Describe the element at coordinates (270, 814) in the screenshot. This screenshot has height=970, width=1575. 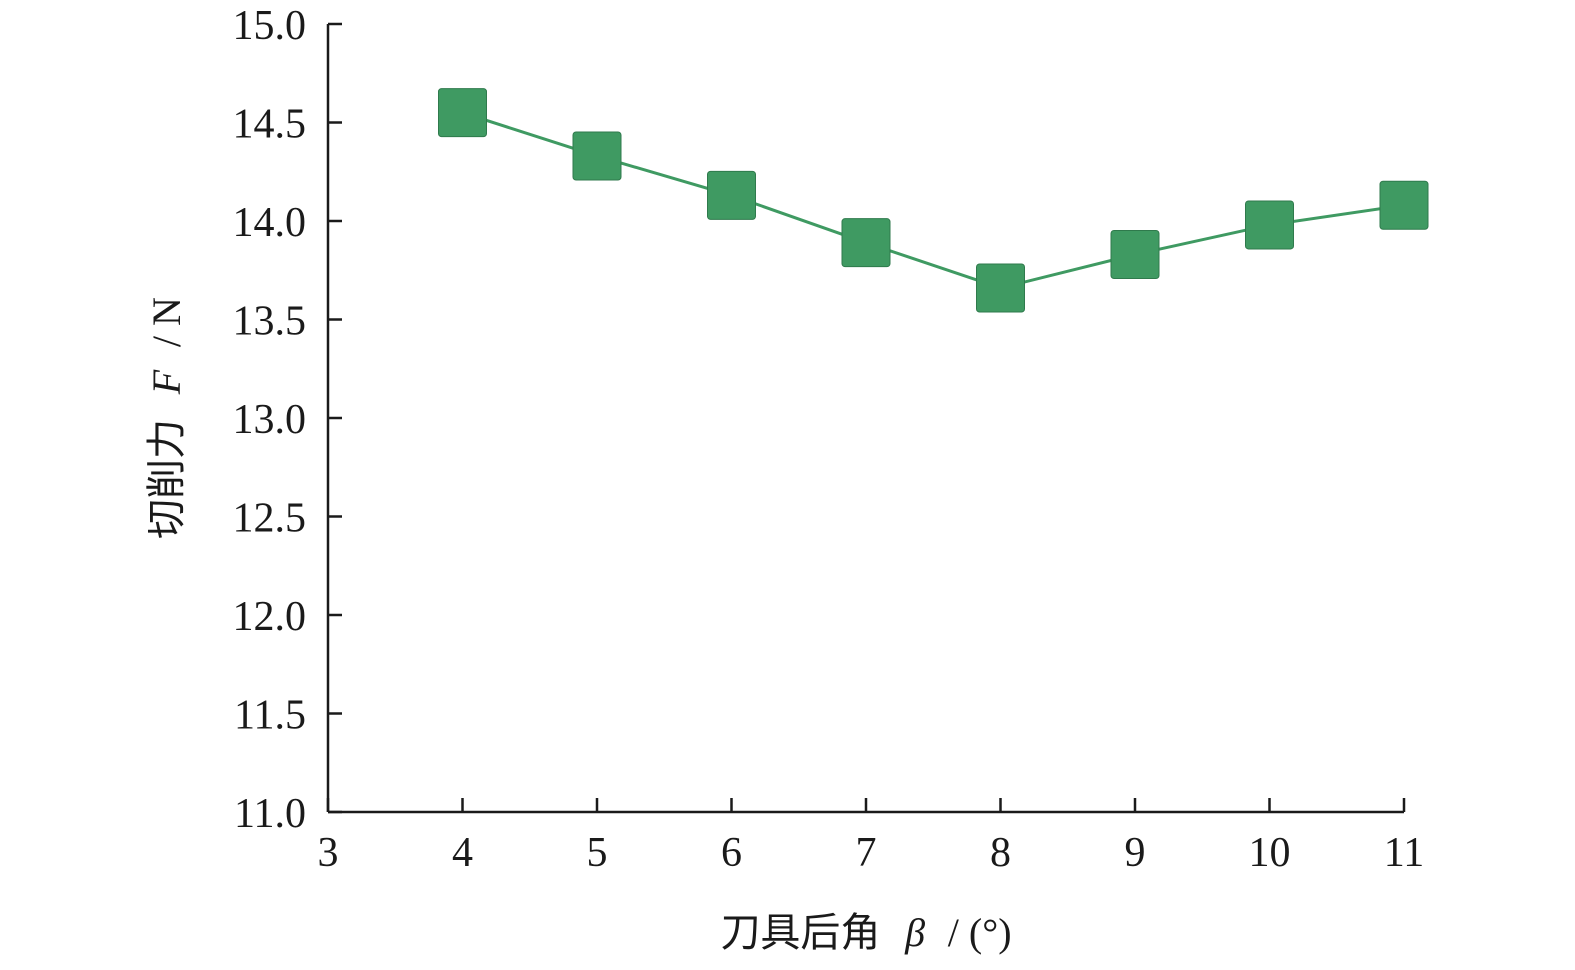
I see `y-tick-label: 11.0` at that location.